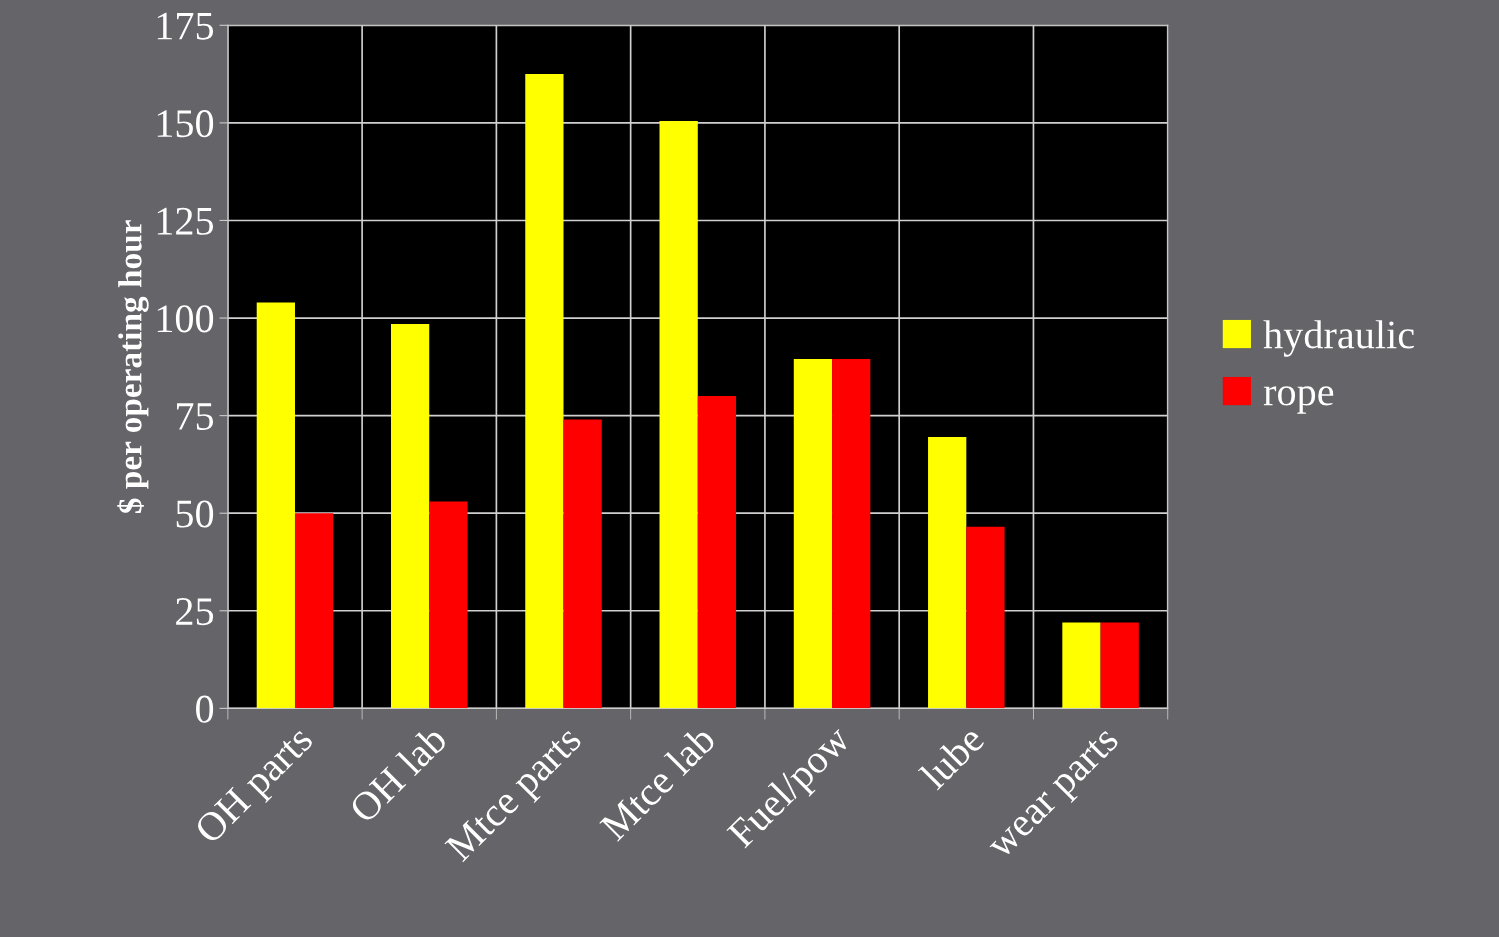 This screenshot has width=1499, height=937. I want to click on x-tick-label: lube, so click(951, 757).